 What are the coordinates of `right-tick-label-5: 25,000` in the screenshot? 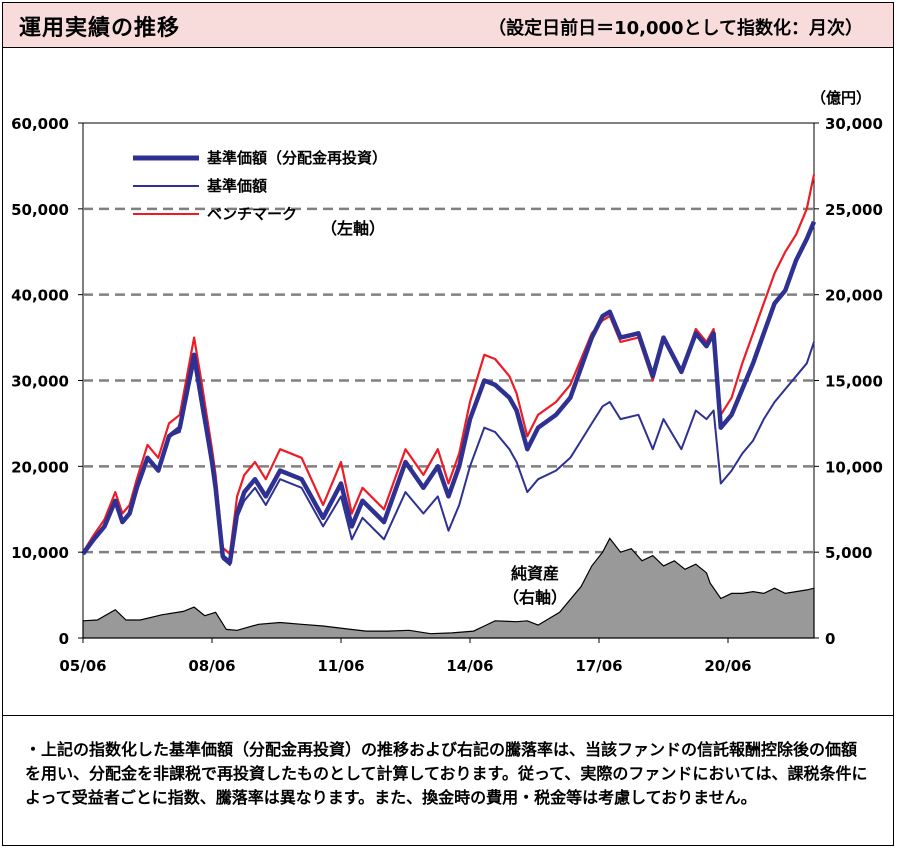 It's located at (854, 210).